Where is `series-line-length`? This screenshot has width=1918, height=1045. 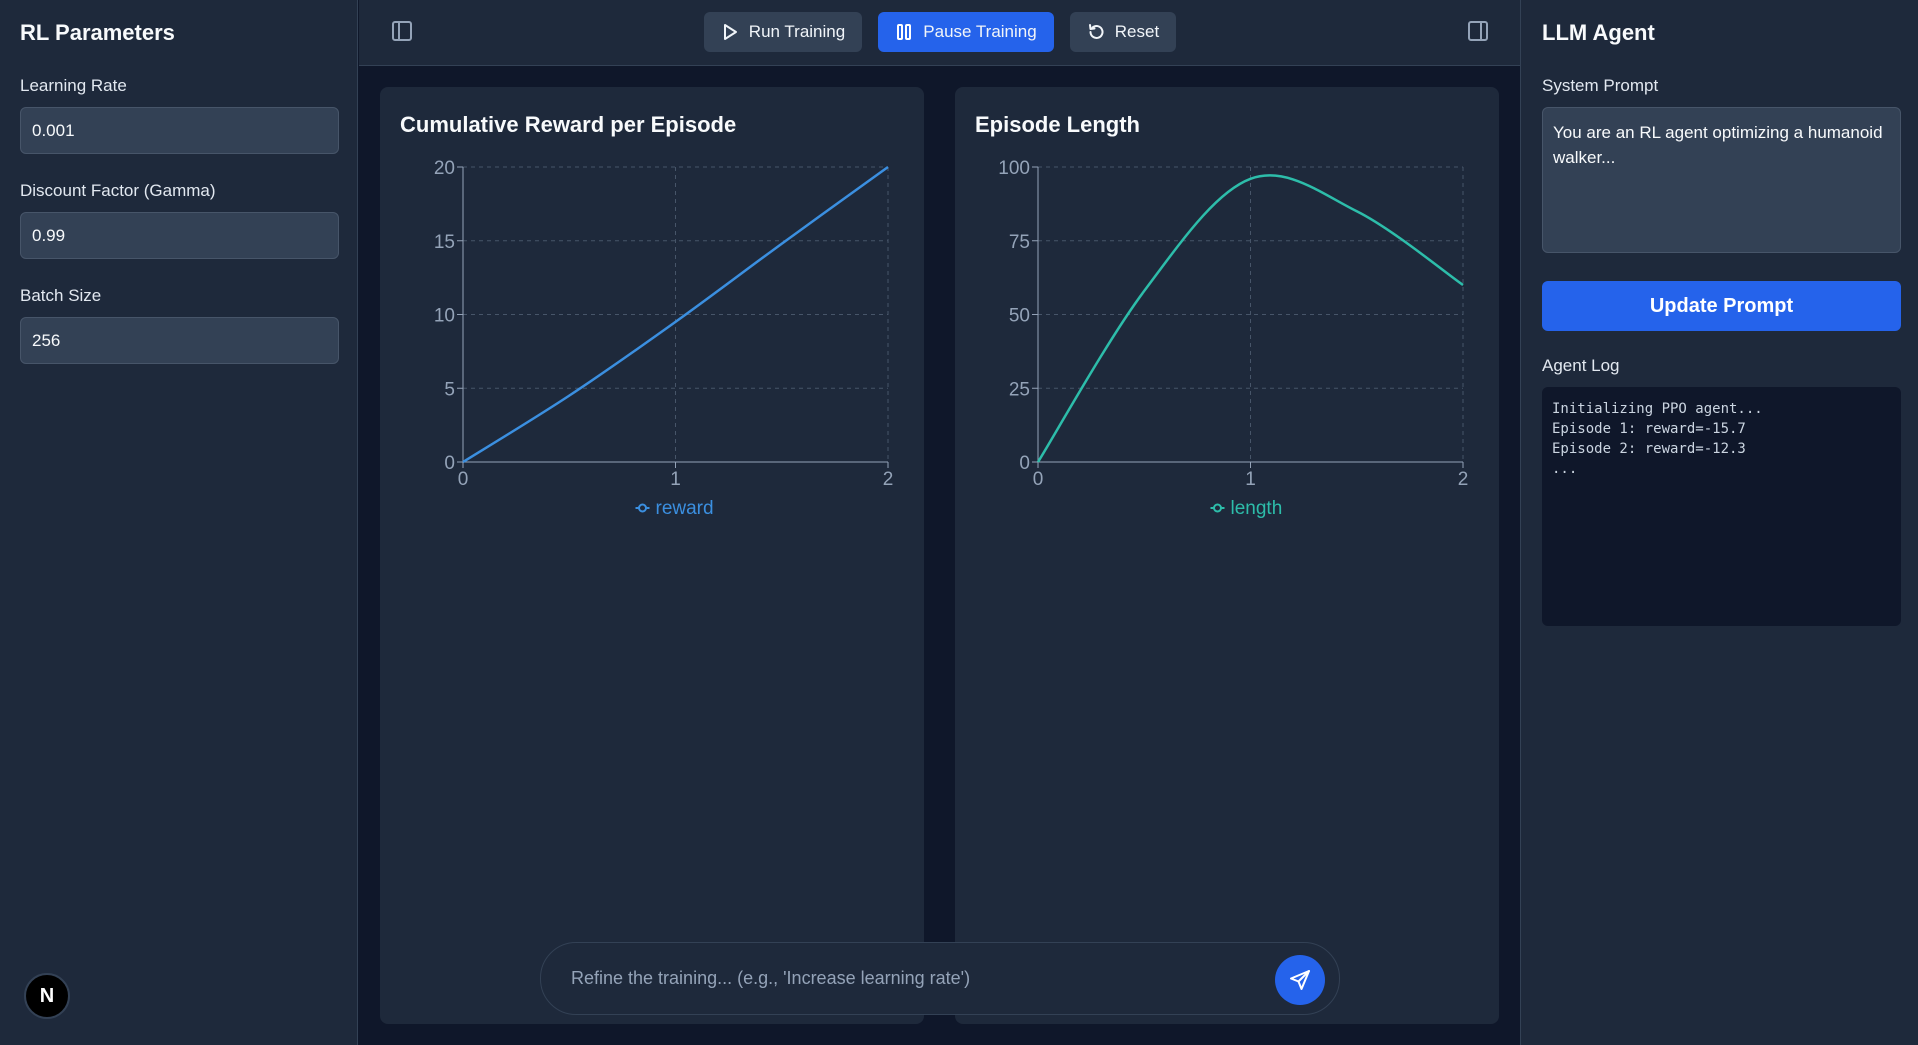 series-line-length is located at coordinates (1250, 318).